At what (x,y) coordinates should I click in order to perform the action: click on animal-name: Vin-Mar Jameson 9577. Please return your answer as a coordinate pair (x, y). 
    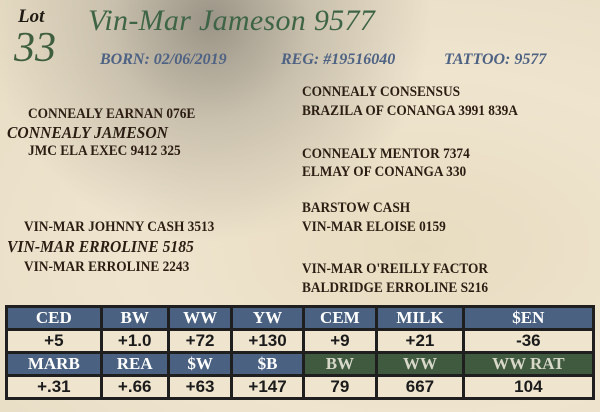
    Looking at the image, I should click on (232, 20).